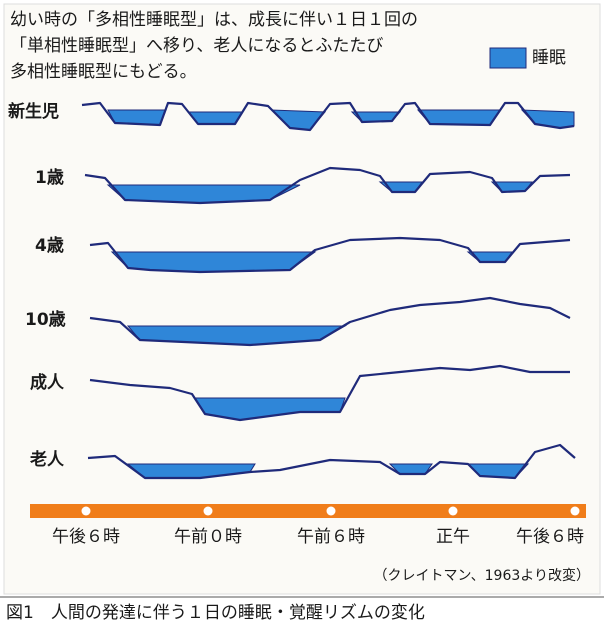 The width and height of the screenshot is (604, 628). Describe the element at coordinates (331, 537) in the screenshot. I see `time-label: 午前６時` at that location.